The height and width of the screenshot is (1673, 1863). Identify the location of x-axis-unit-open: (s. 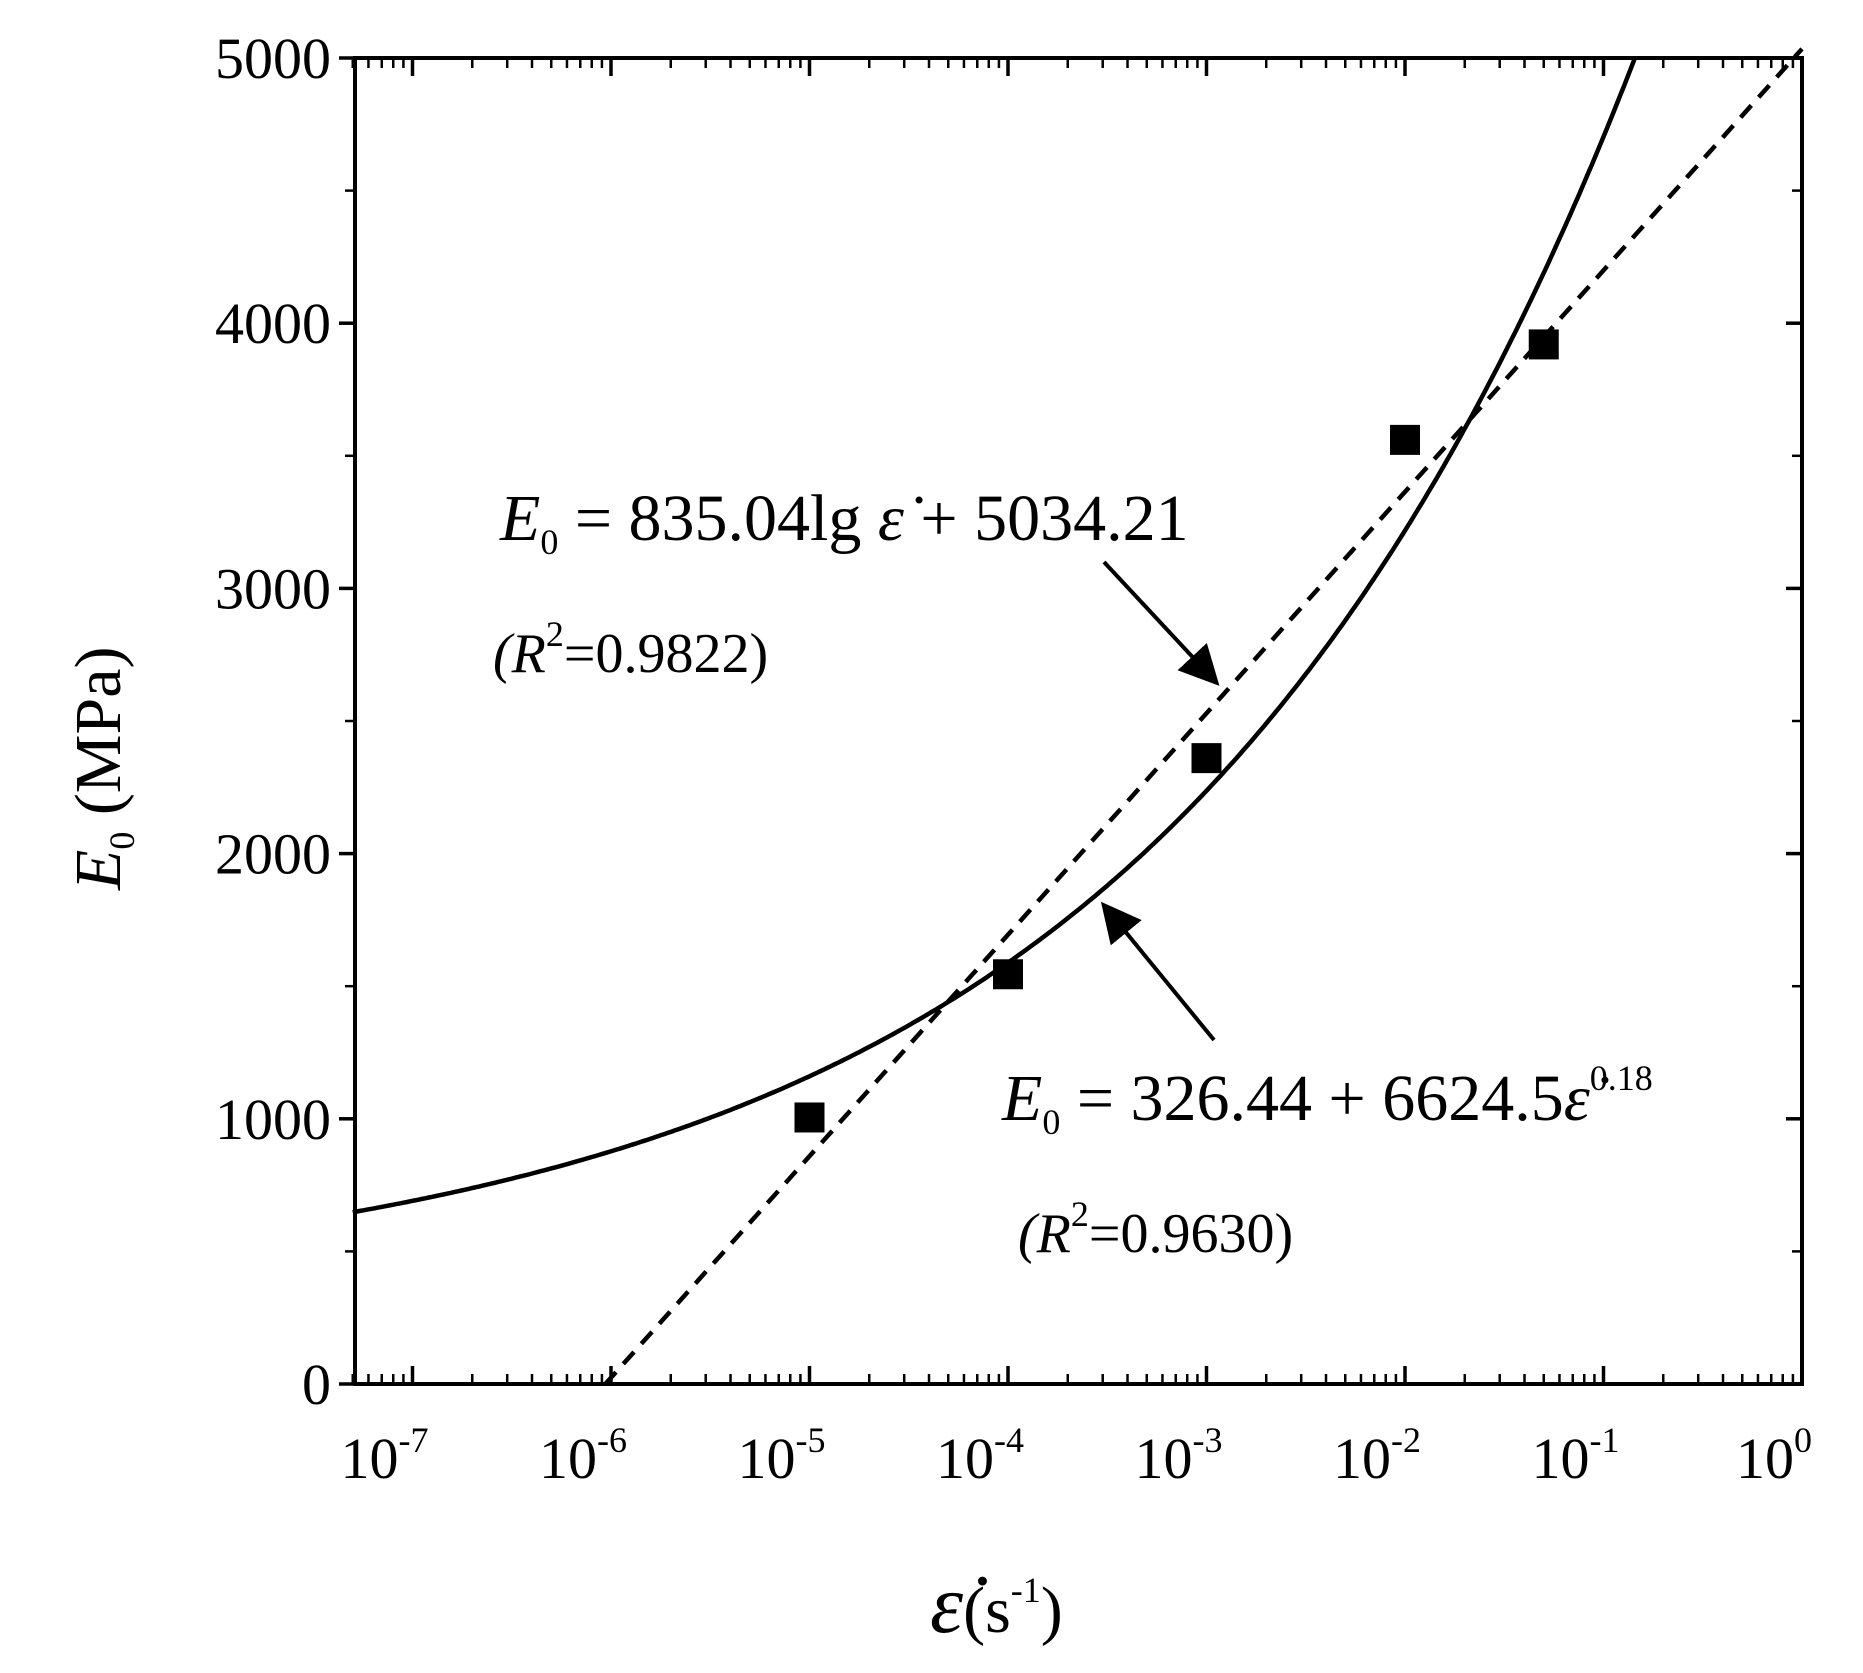
(987, 1610).